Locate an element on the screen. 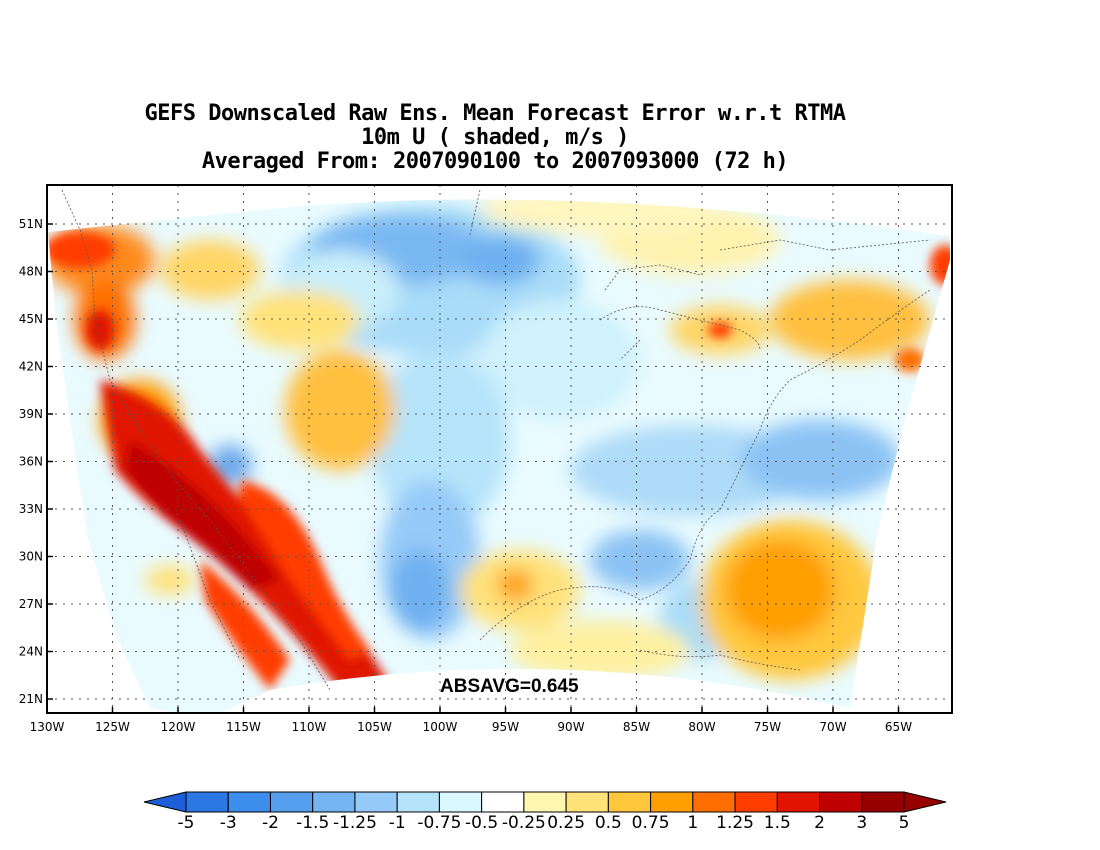 The height and width of the screenshot is (850, 1100). x-tick-label: 130W is located at coordinates (47, 727).